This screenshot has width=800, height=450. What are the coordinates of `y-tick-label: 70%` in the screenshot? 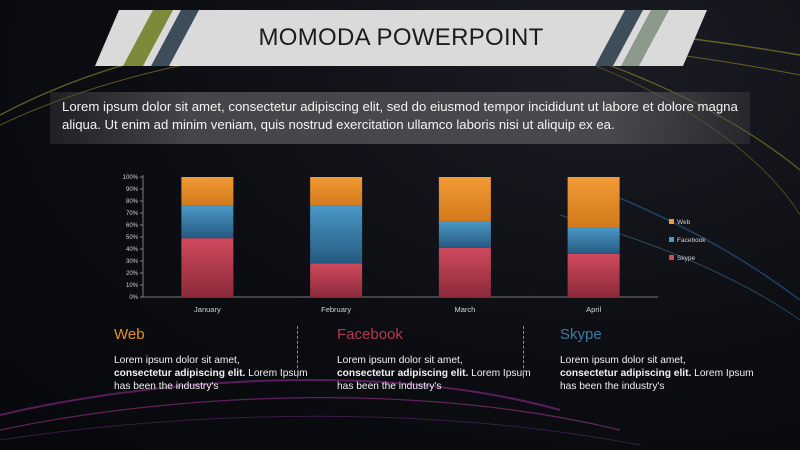 It's located at (132, 214).